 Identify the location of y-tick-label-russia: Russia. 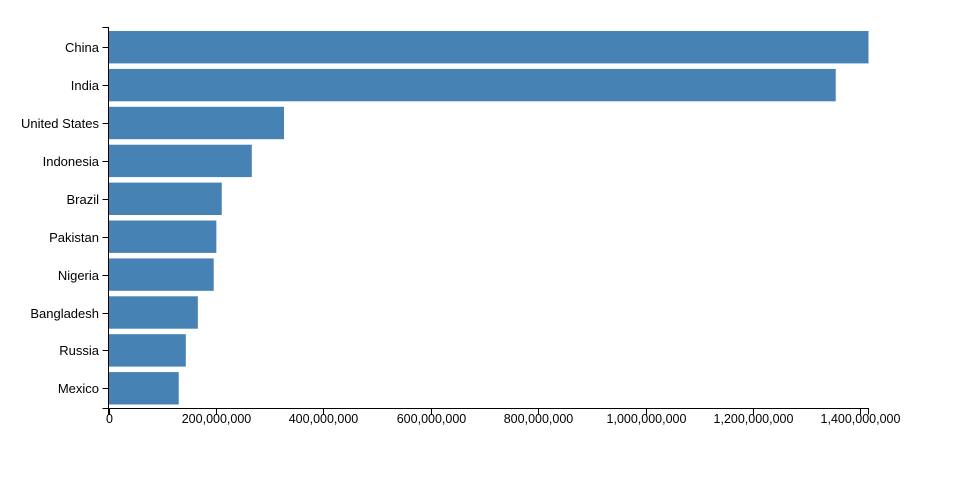
(79, 350).